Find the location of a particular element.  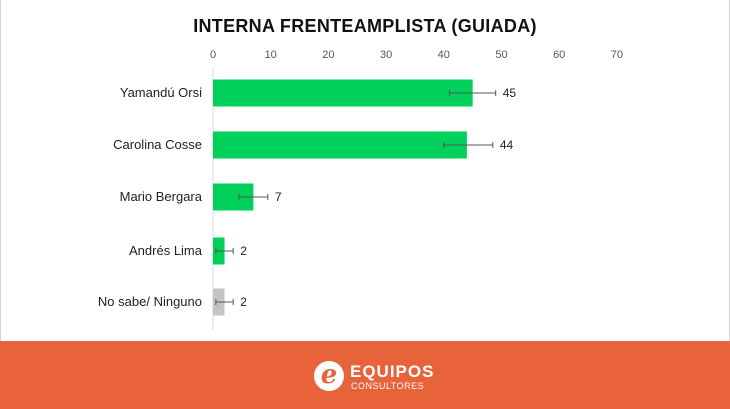

category-label: No sabe/ Ninguno is located at coordinates (150, 301).